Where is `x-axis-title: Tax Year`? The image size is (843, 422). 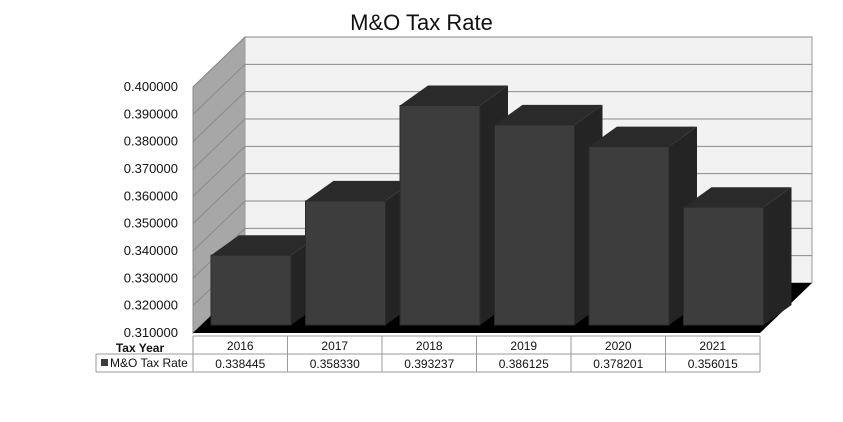
x-axis-title: Tax Year is located at coordinates (140, 348).